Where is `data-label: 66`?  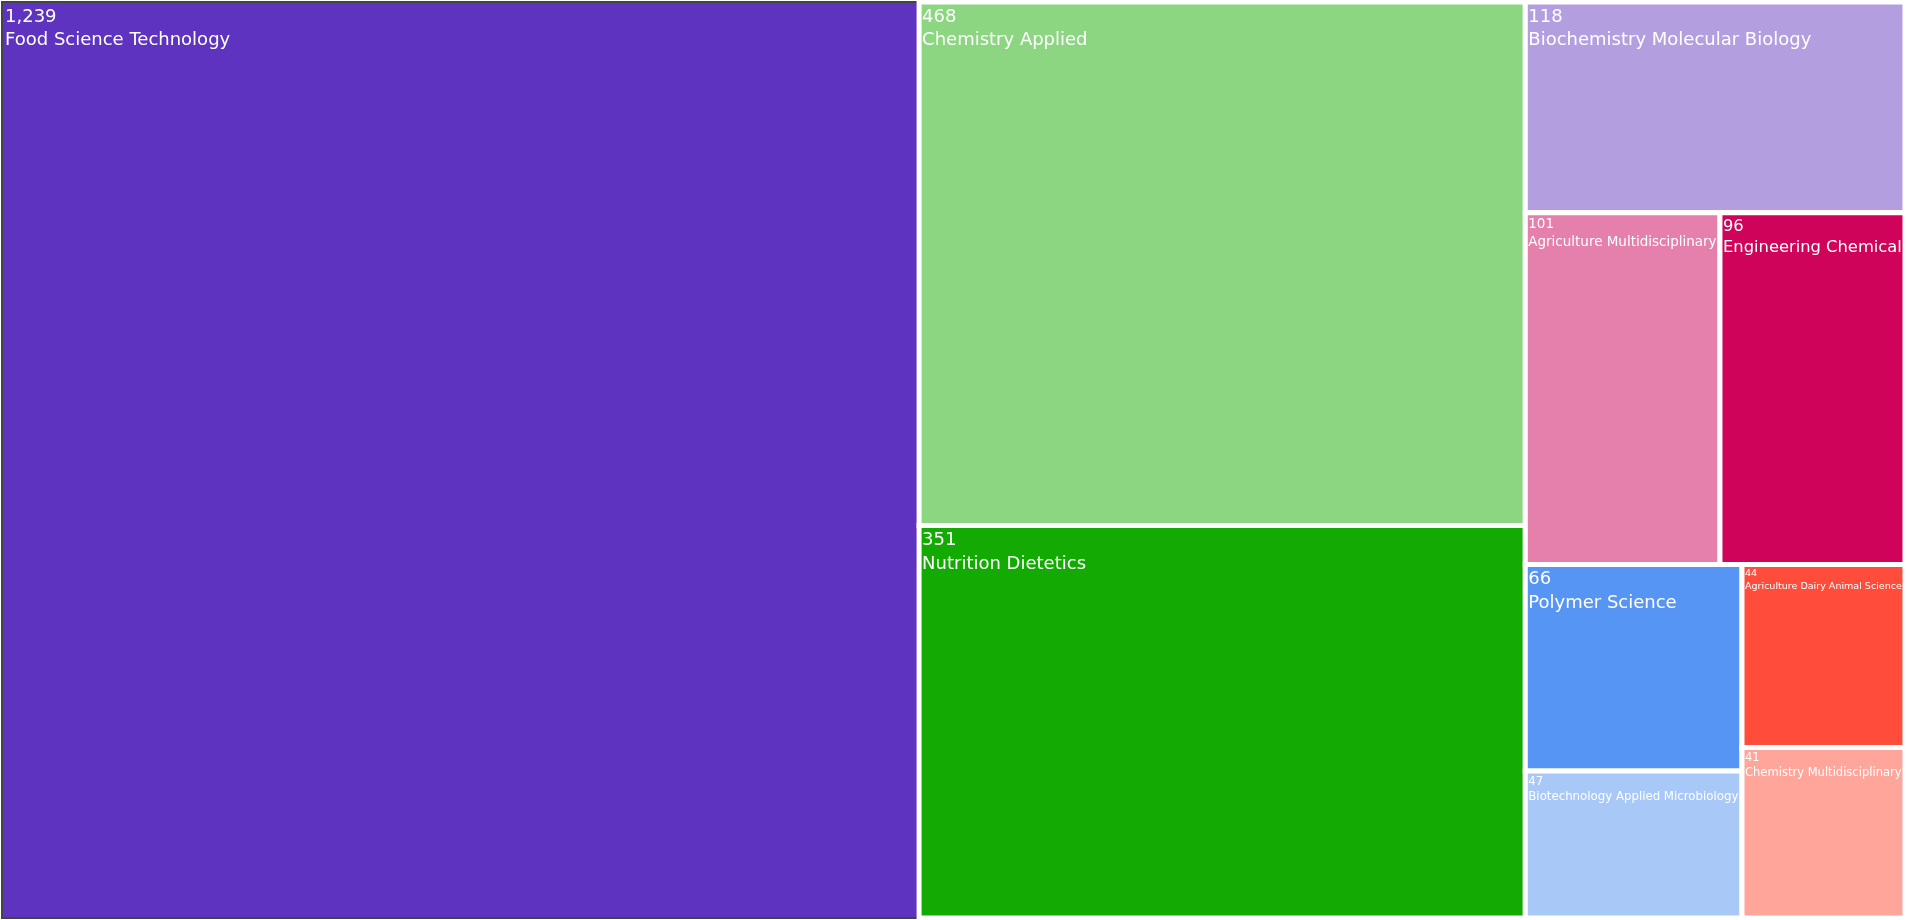
data-label: 66 is located at coordinates (1540, 578).